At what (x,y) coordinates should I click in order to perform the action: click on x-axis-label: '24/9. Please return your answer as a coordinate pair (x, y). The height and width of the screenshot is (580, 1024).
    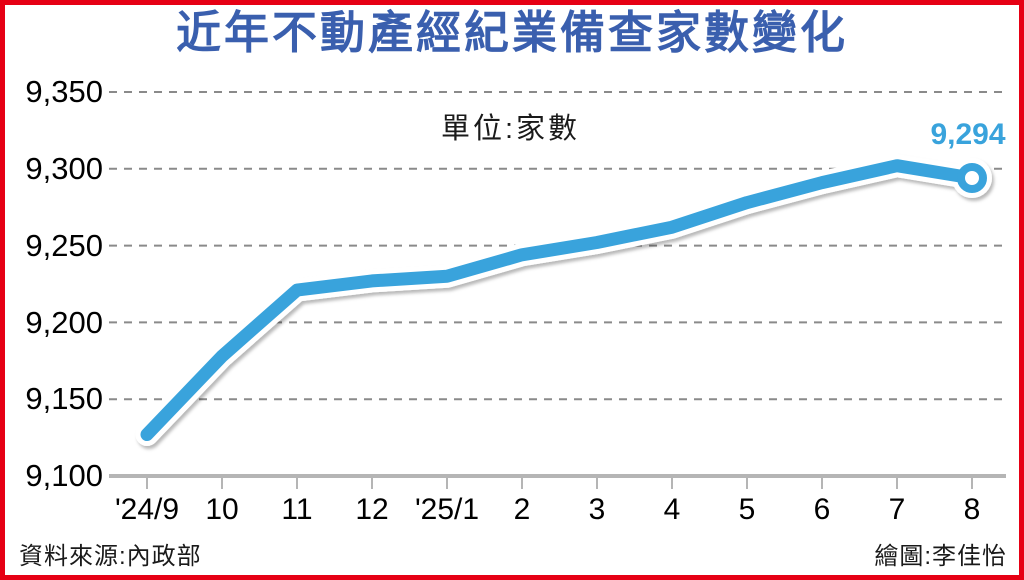
    Looking at the image, I should click on (147, 509).